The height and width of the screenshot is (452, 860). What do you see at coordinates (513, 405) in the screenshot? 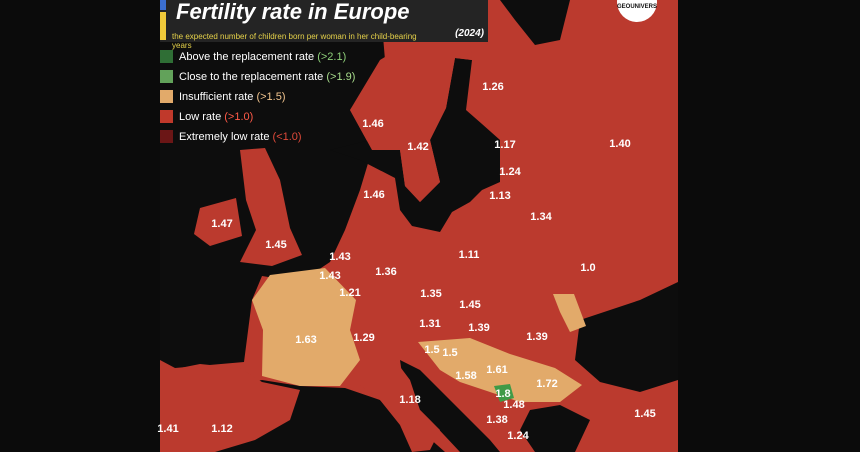
I see `country-rate: 1.48` at bounding box center [513, 405].